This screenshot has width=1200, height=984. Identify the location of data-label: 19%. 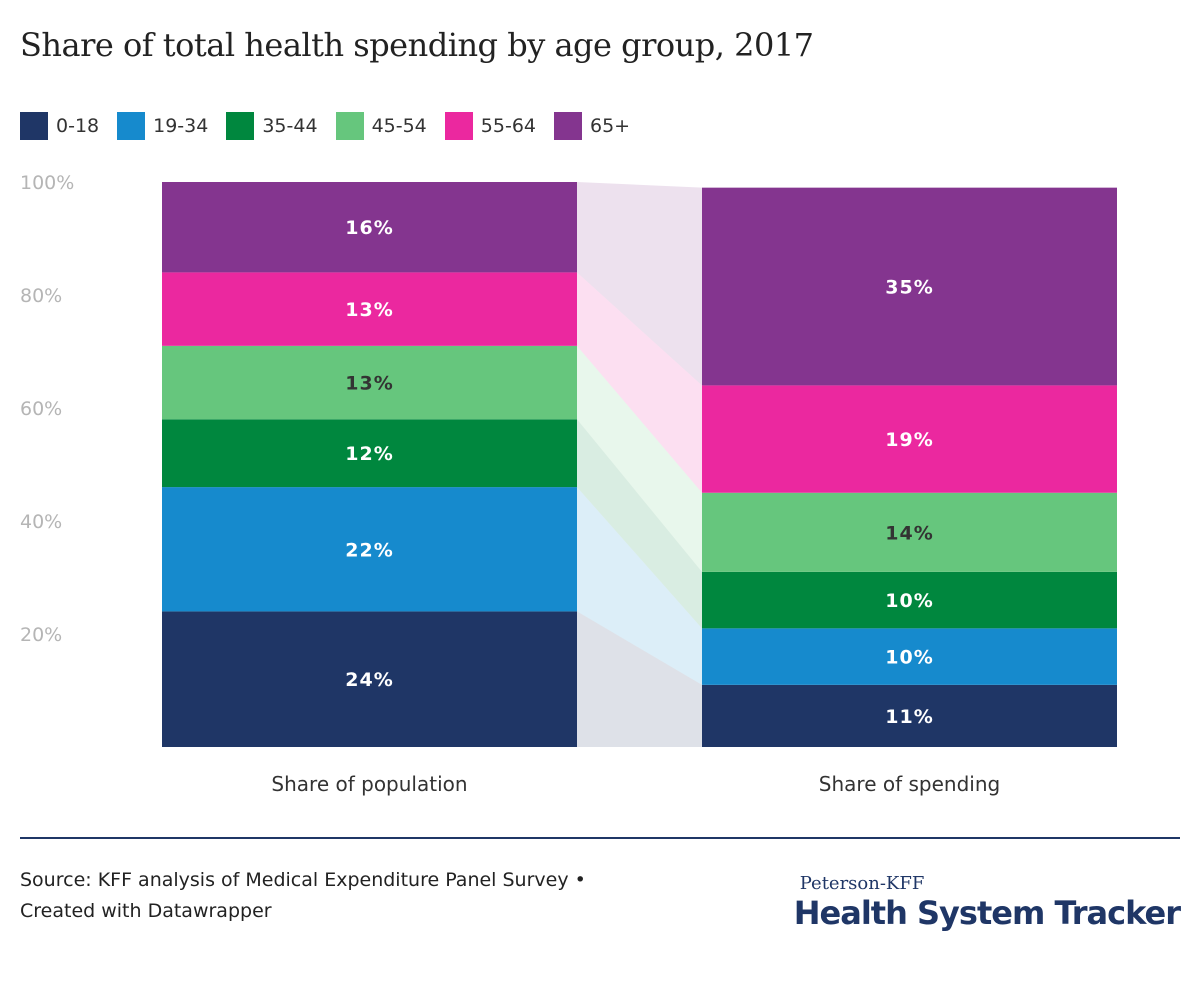
(909, 440).